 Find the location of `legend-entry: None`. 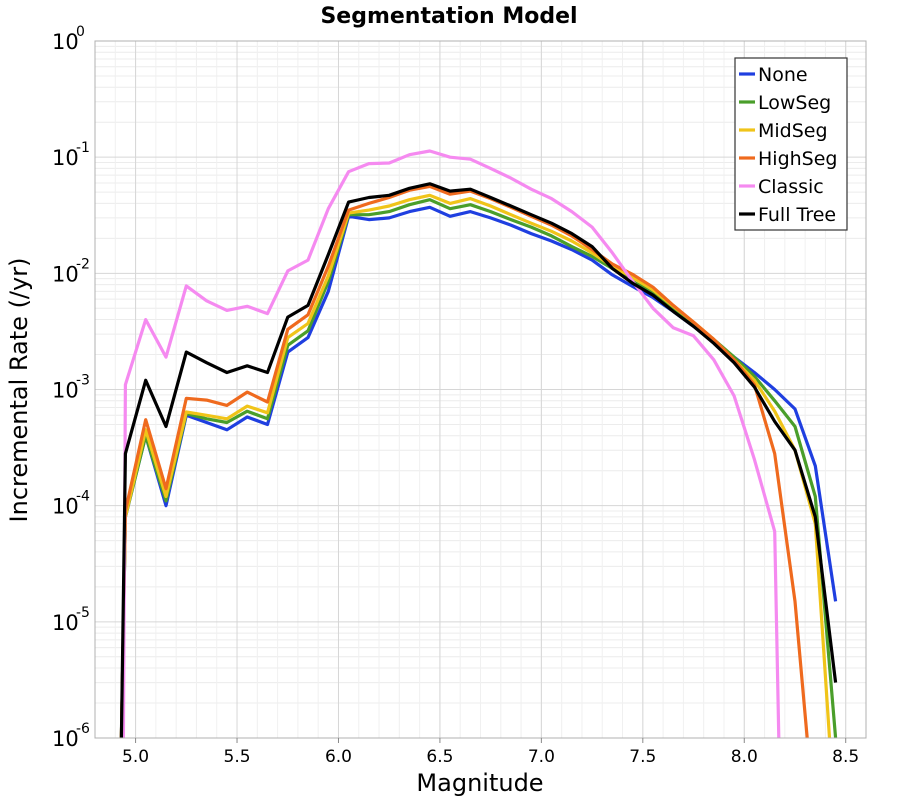

legend-entry: None is located at coordinates (783, 75).